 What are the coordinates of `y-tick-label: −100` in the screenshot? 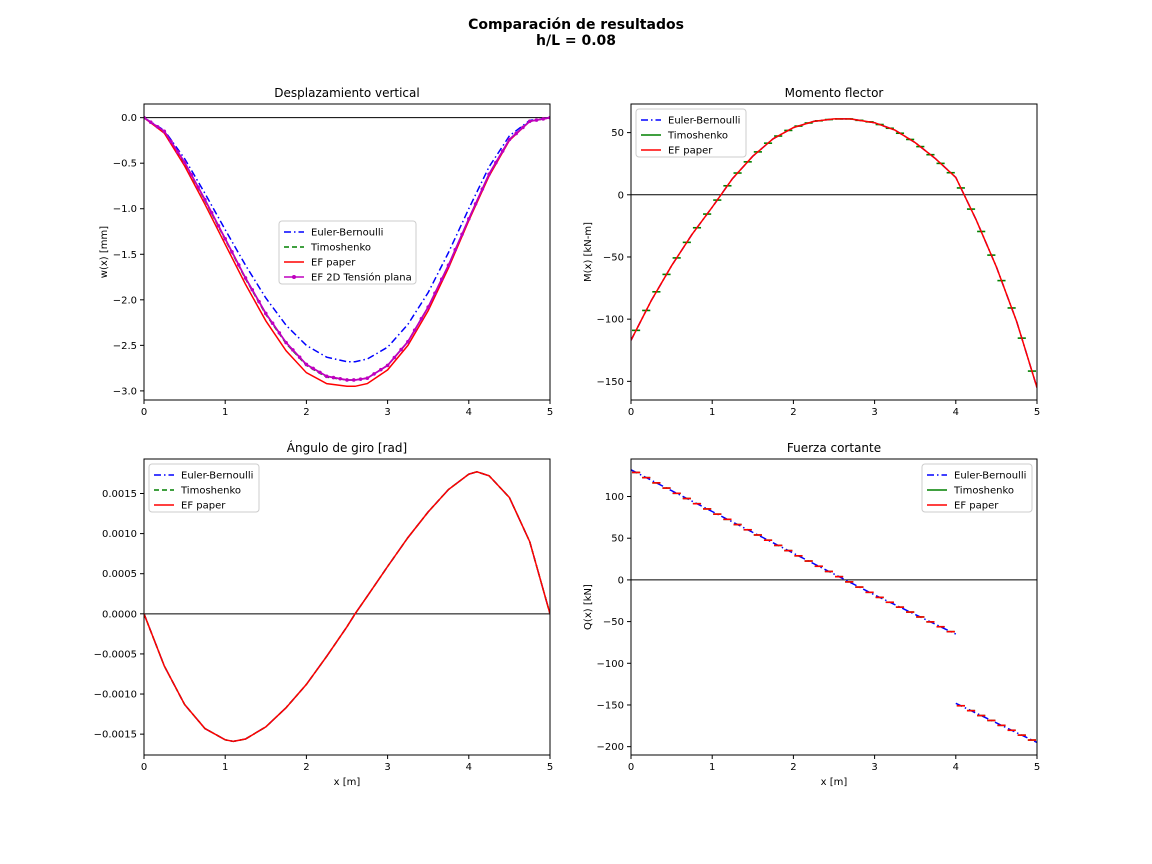 It's located at (610, 664).